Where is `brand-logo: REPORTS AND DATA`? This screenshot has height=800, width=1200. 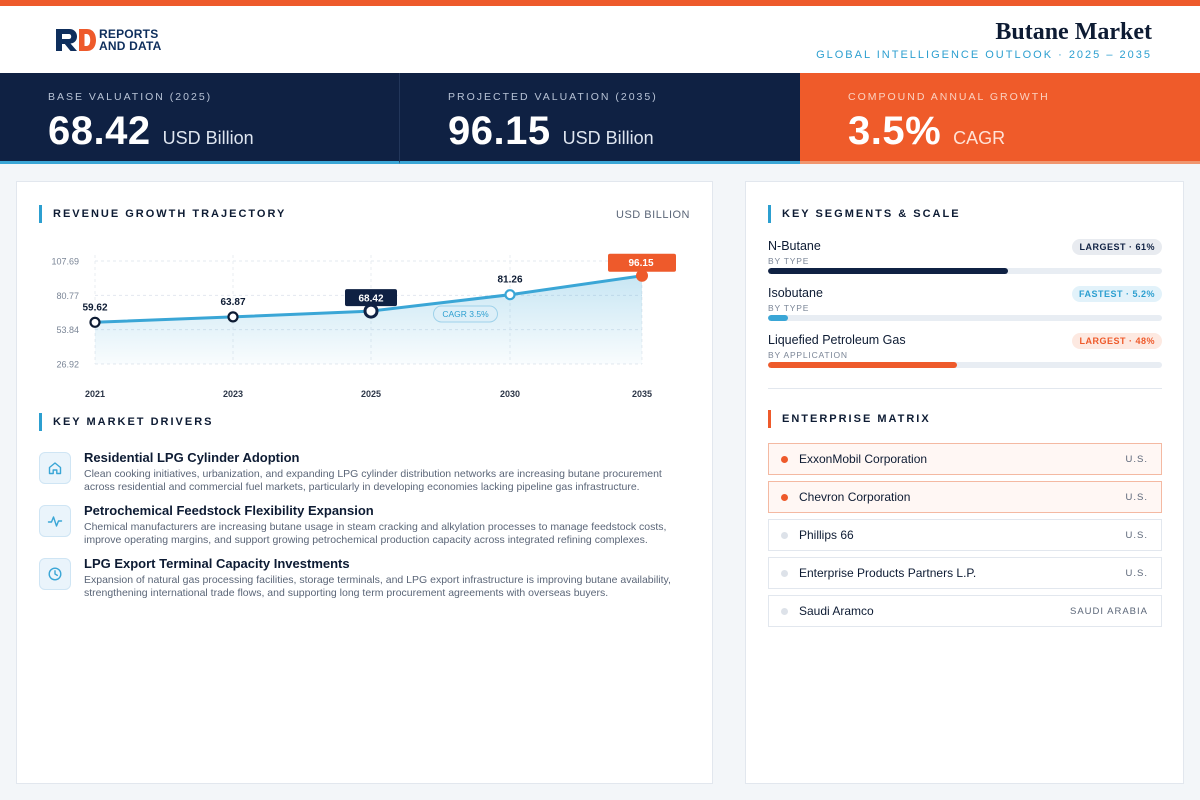
brand-logo: REPORTS AND DATA is located at coordinates (108, 40).